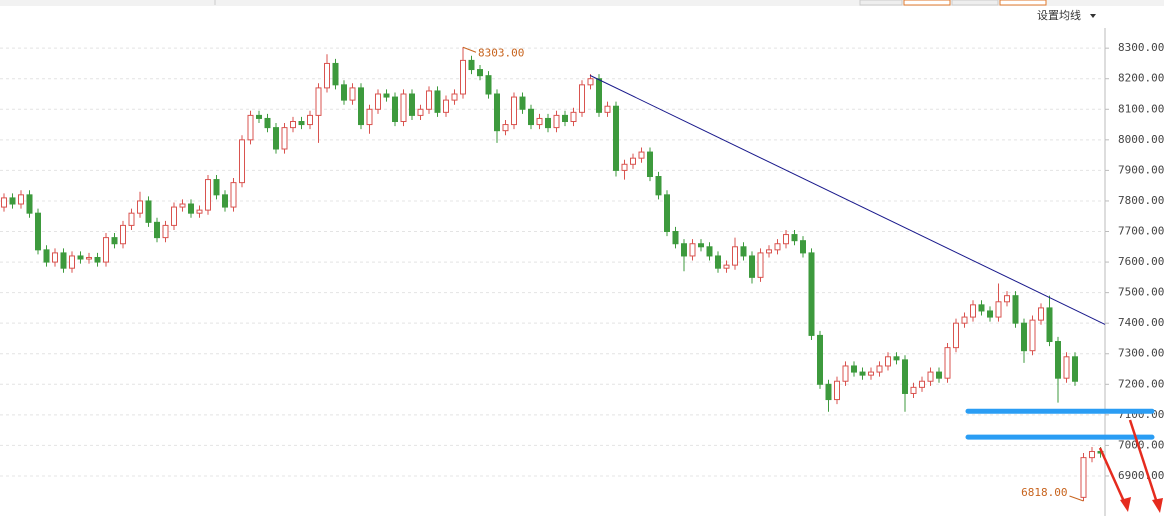 Image resolution: width=1164 pixels, height=516 pixels. Describe the element at coordinates (1141, 47) in the screenshot. I see `y-tick-label: 8300.00` at that location.